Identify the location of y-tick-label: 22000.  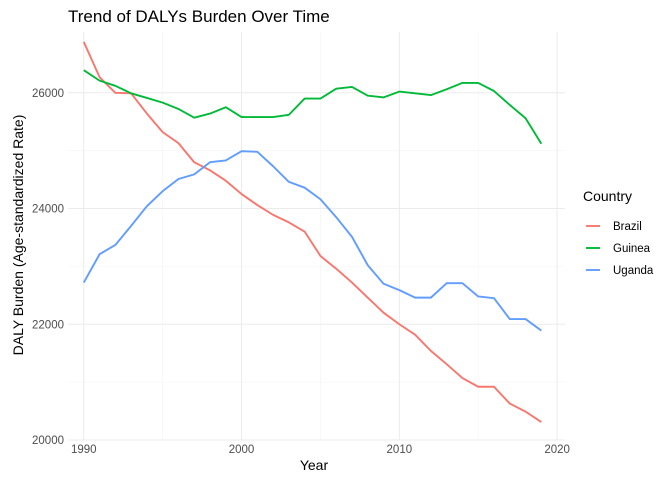
(48, 325).